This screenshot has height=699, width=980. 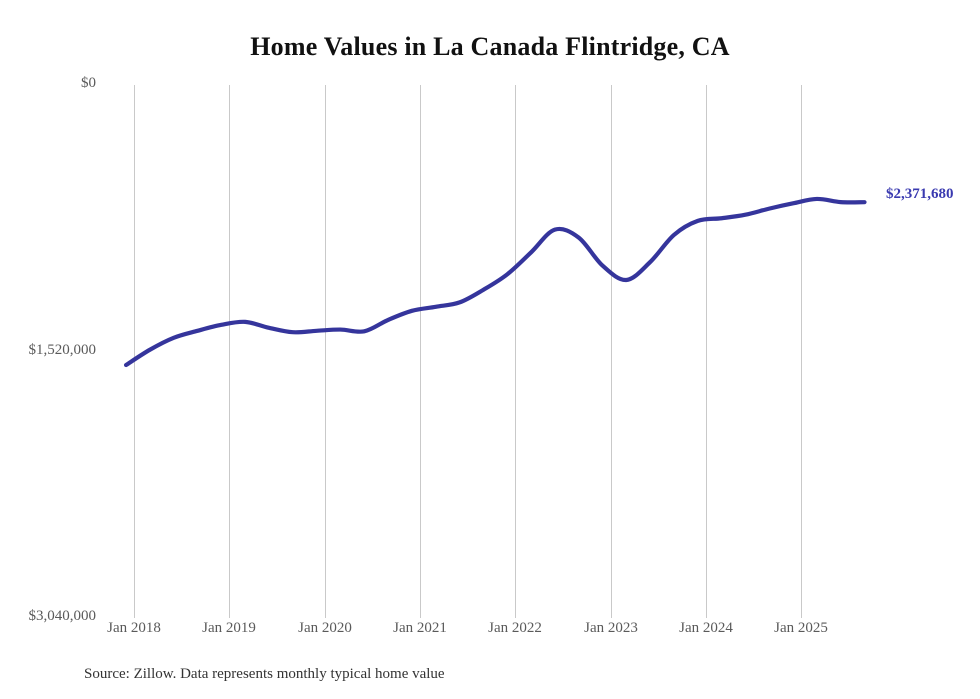 What do you see at coordinates (920, 194) in the screenshot?
I see `end-value-annotation: $2,371,680` at bounding box center [920, 194].